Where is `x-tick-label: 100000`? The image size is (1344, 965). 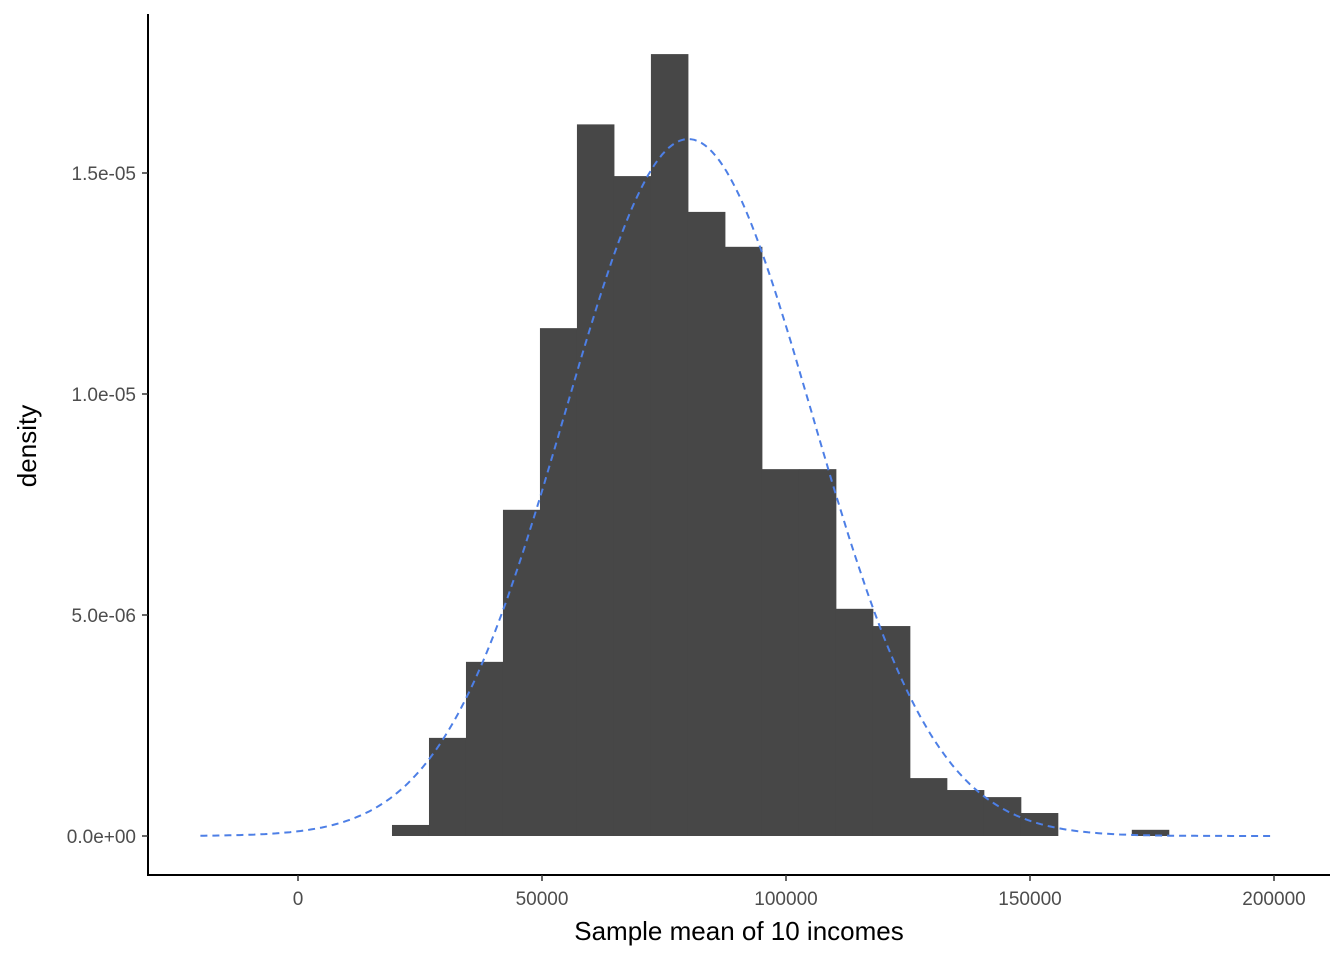 x-tick-label: 100000 is located at coordinates (785, 899).